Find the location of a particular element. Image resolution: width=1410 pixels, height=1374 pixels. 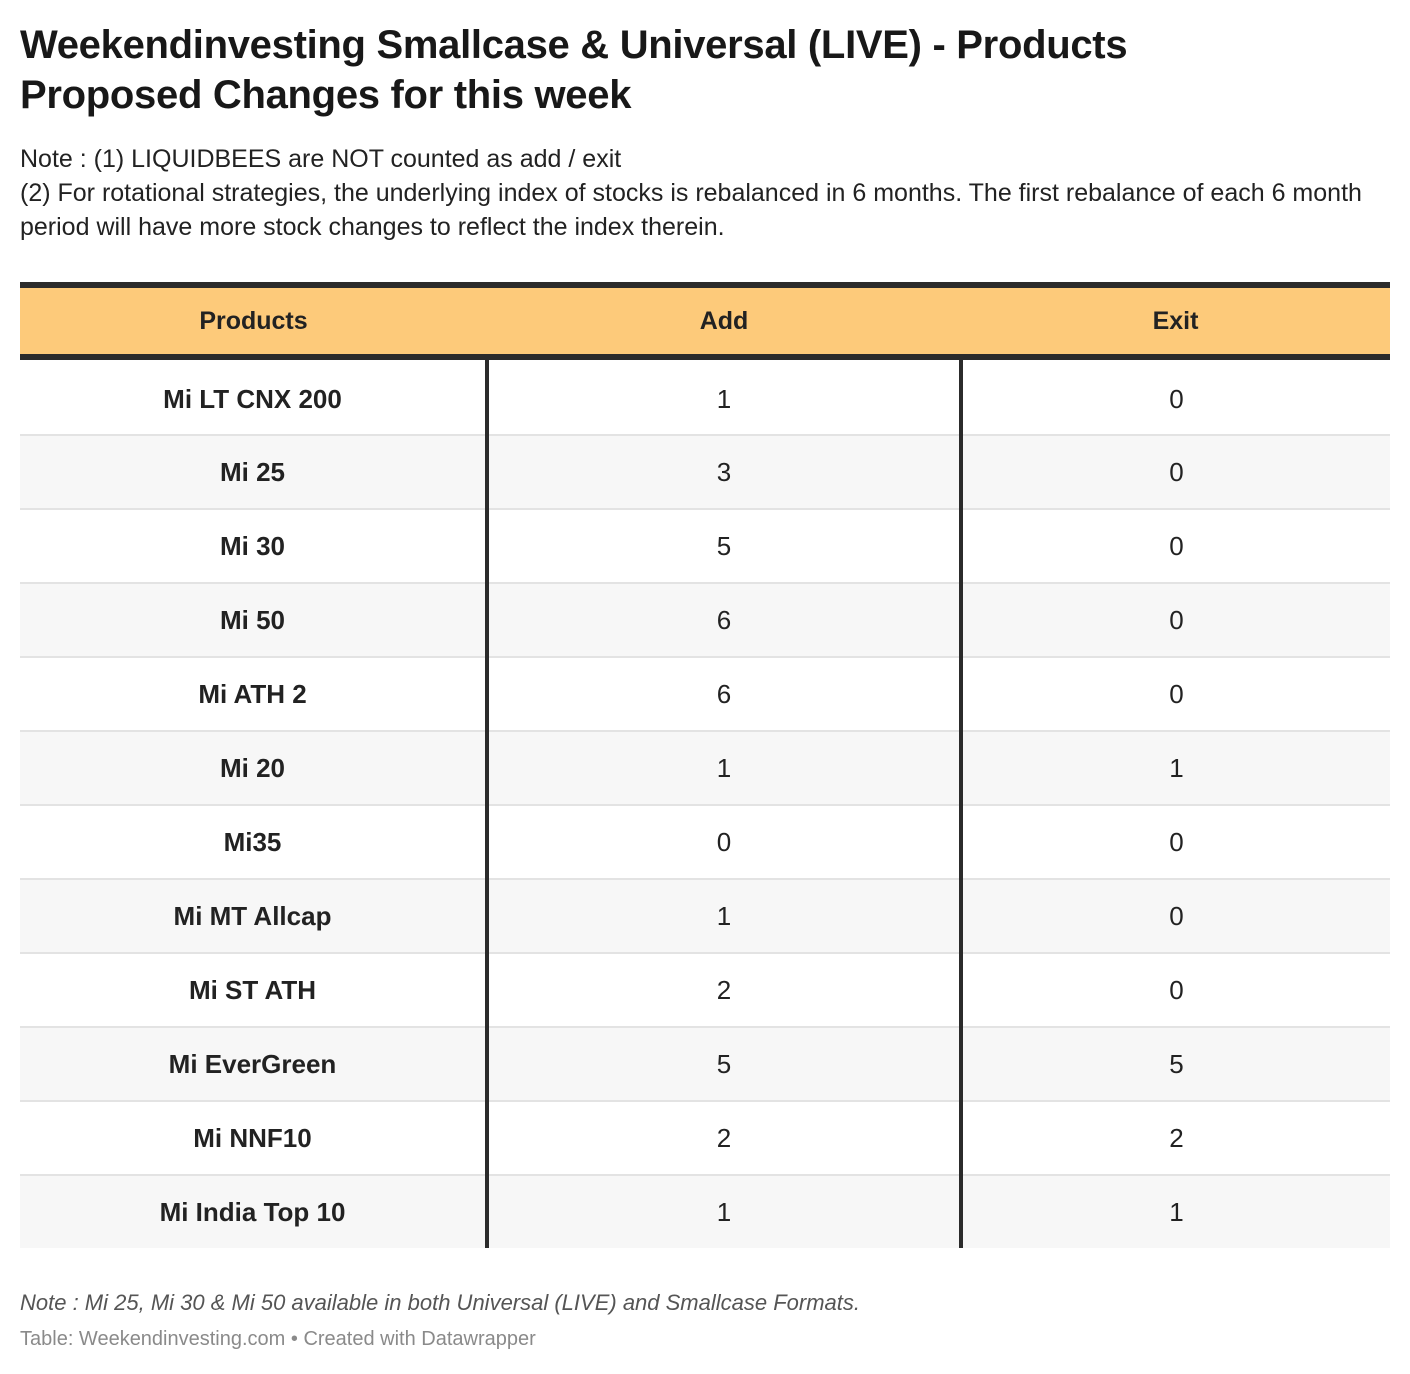

product-cell: Mi MT Allcap is located at coordinates (254, 916).